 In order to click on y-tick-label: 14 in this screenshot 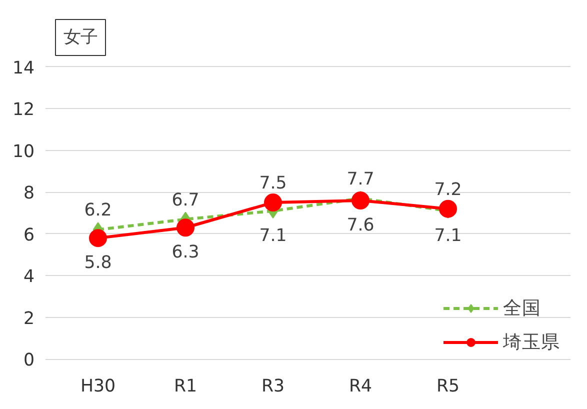, I will do `click(23, 68)`.